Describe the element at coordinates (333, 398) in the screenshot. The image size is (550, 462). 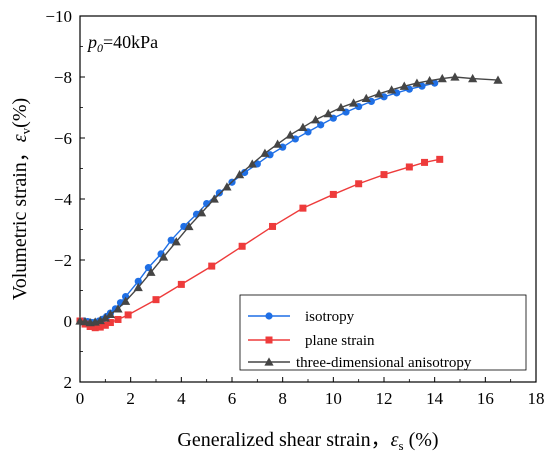
I see `x-tick-label: 10` at that location.